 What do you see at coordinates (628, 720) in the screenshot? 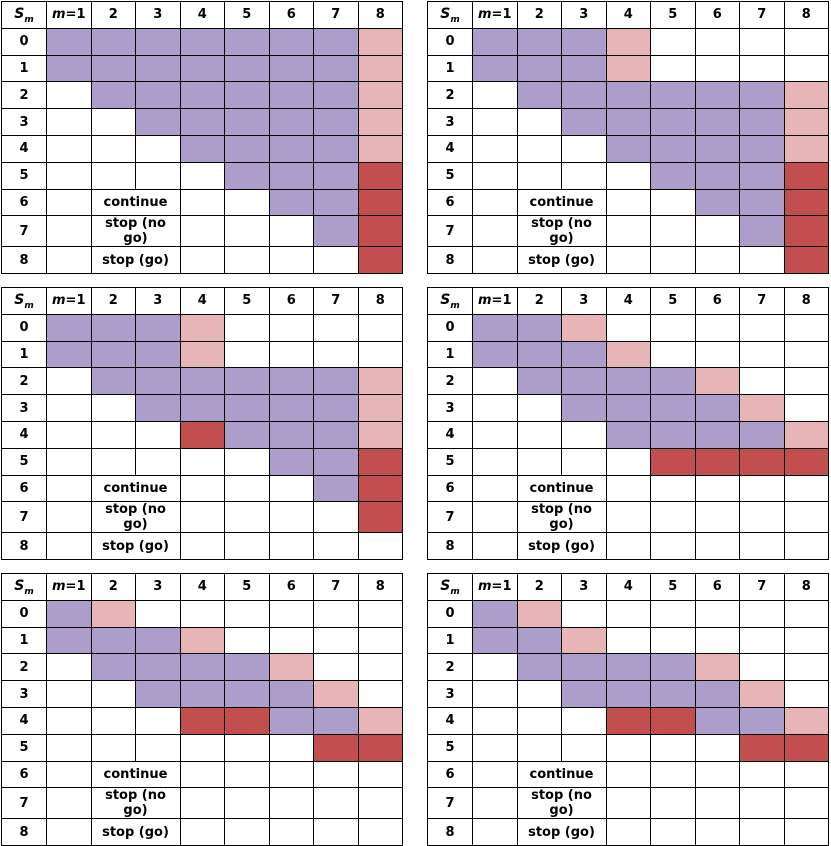
I see `table-row: 4` at bounding box center [628, 720].